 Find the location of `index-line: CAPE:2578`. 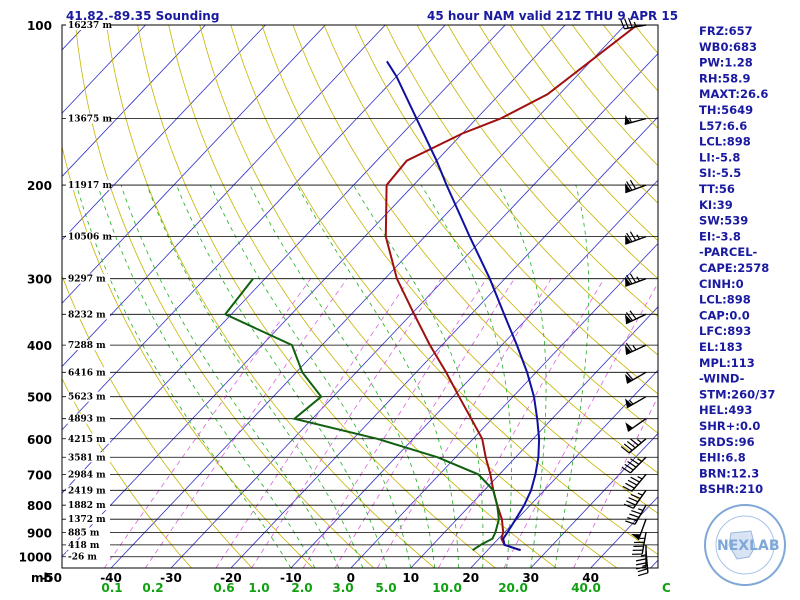

index-line: CAPE:2578 is located at coordinates (734, 268).